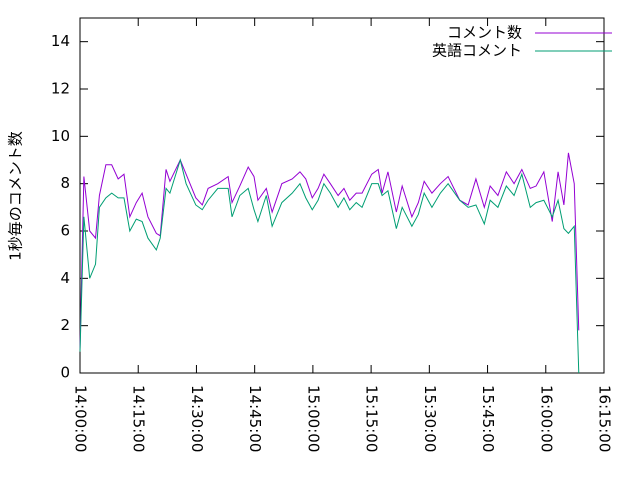 The height and width of the screenshot is (480, 640). Describe the element at coordinates (484, 33) in the screenshot. I see `legend-label: コメント数` at that location.